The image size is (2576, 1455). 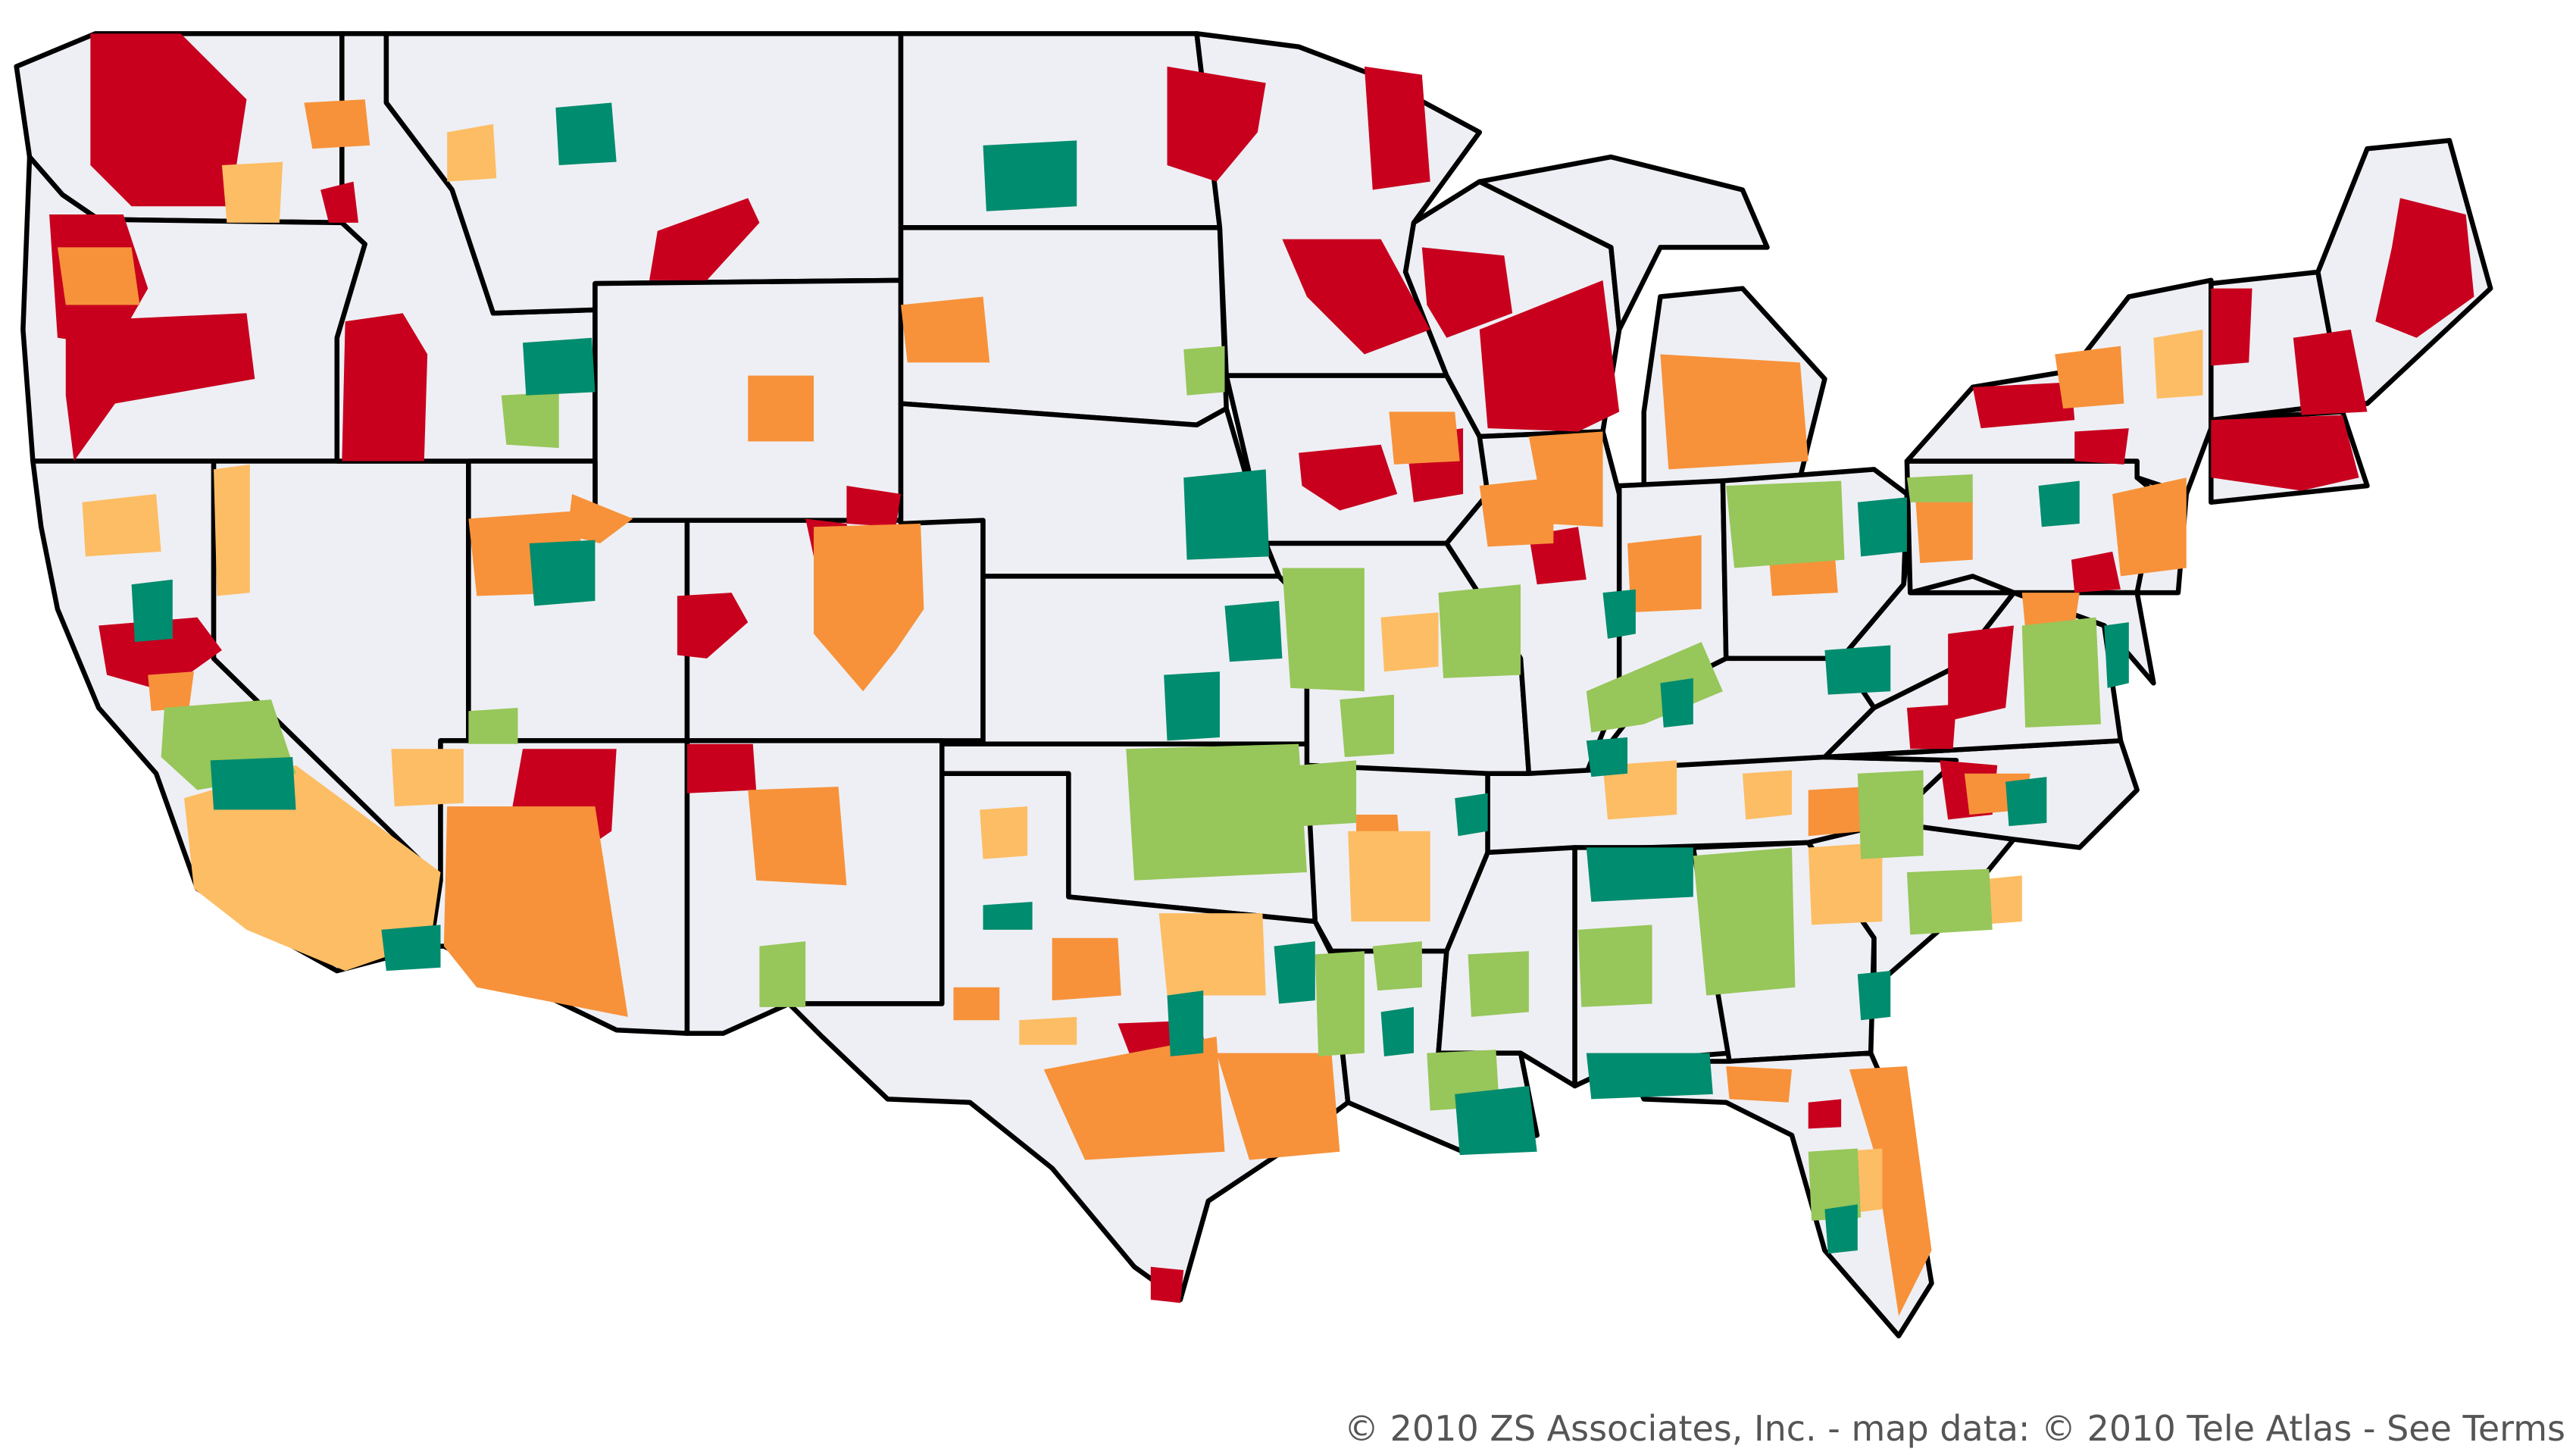 What do you see at coordinates (1145, 660) in the screenshot?
I see `state-kansas` at bounding box center [1145, 660].